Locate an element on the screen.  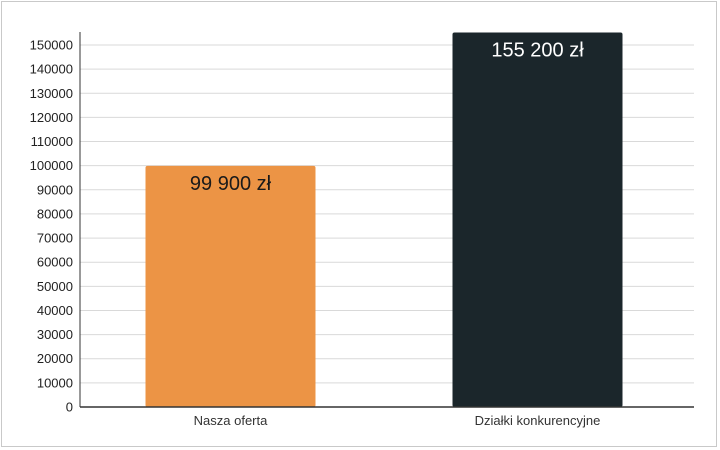
bar-value-label: 155 200 zł is located at coordinates (537, 50).